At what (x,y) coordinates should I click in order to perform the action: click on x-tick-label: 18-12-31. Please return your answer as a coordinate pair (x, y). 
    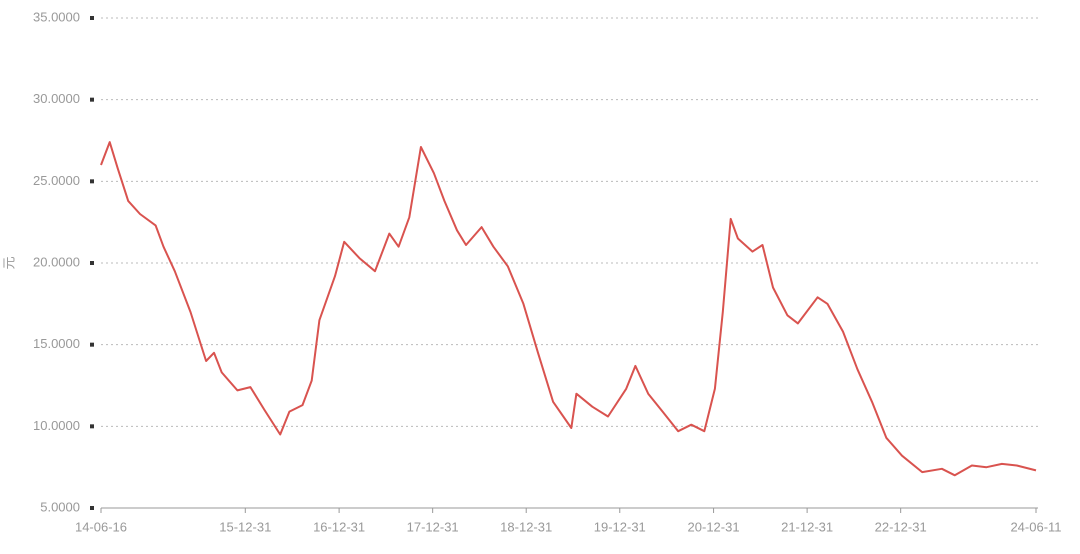
    Looking at the image, I should click on (526, 526).